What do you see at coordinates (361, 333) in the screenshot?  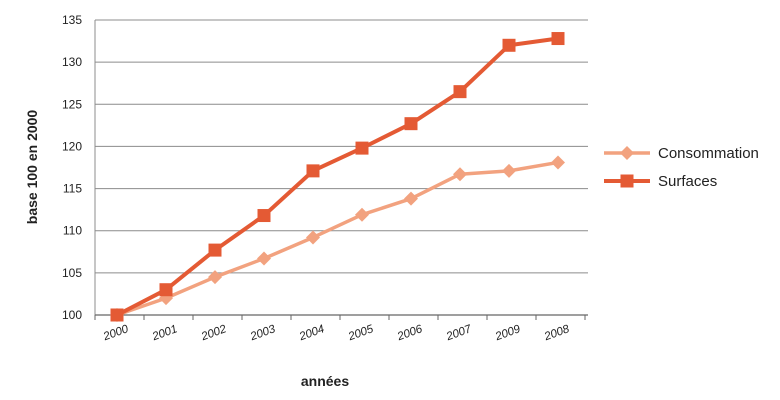 I see `x-tick-label: 2005` at bounding box center [361, 333].